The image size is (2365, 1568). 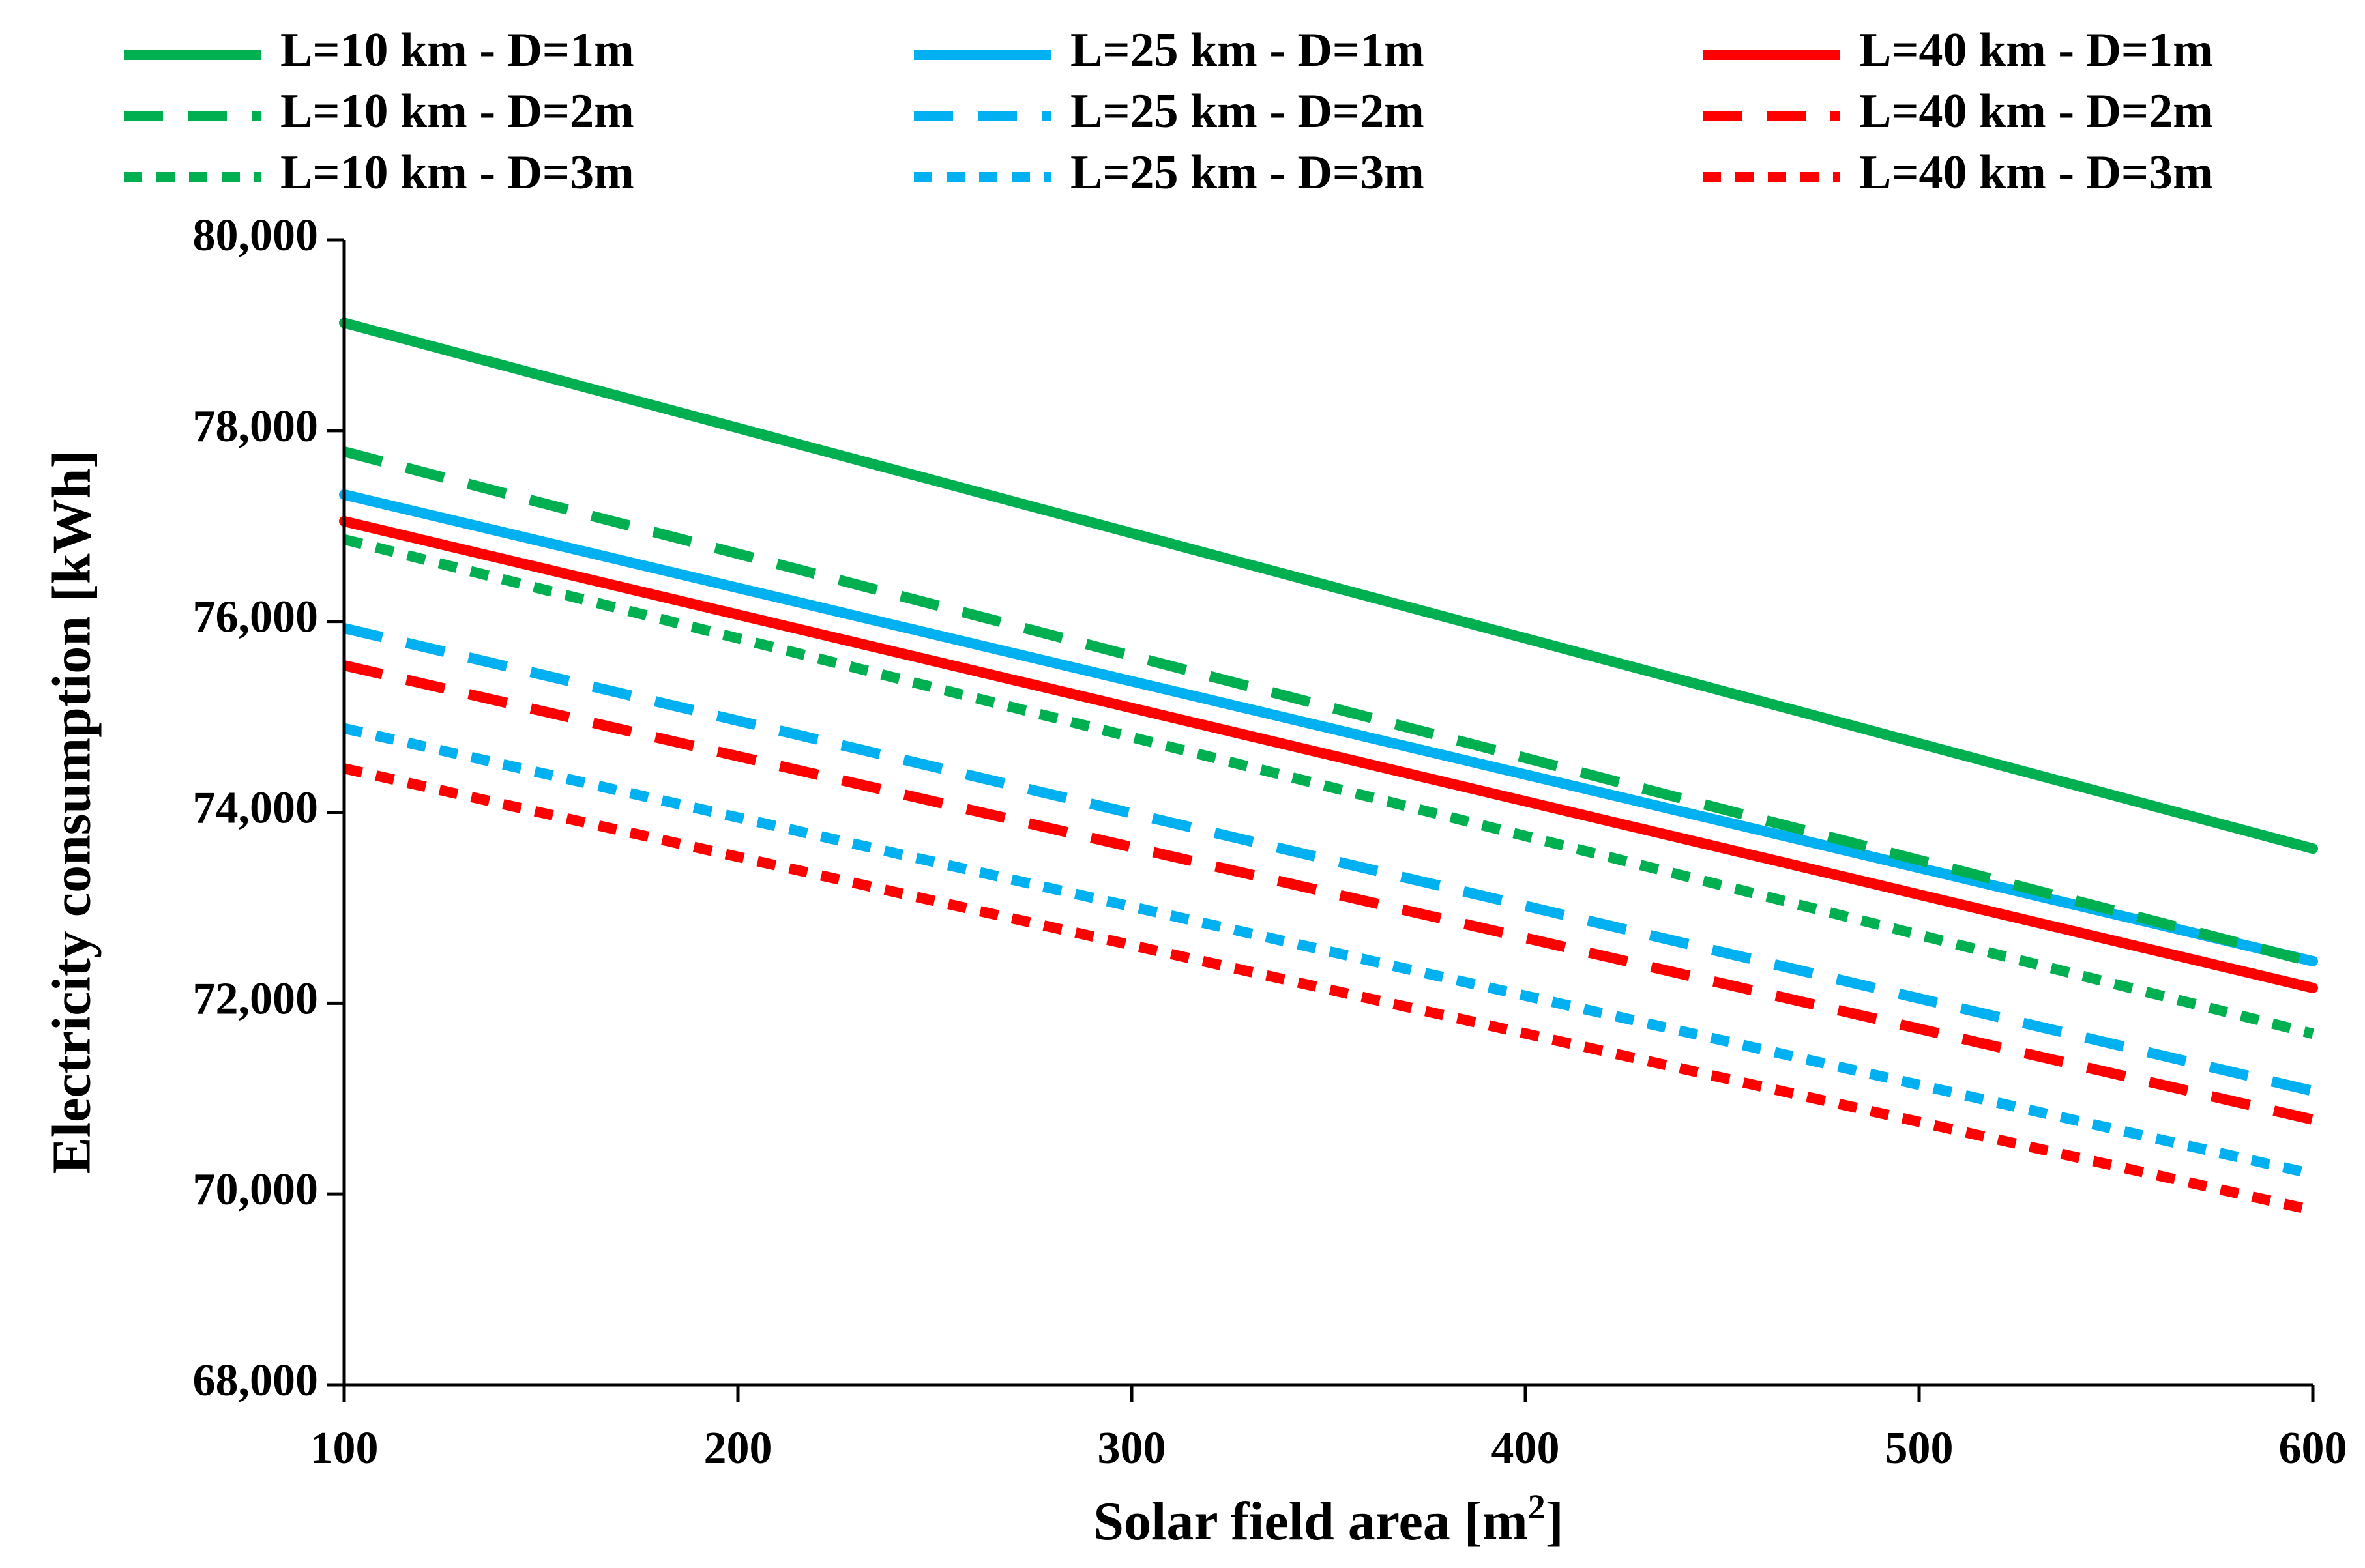 I want to click on legend-label: L=10 km - D=3m, so click(x=457, y=172).